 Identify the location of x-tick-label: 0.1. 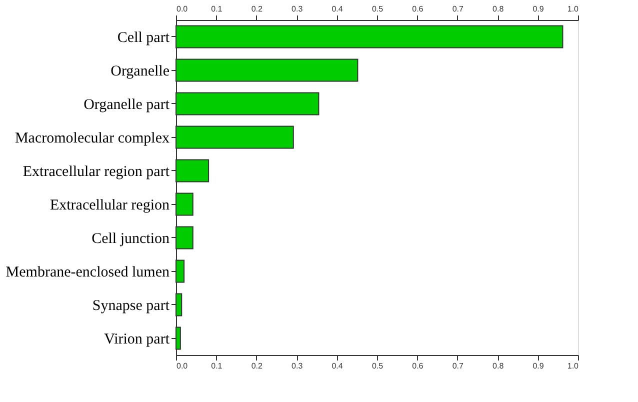
(217, 366).